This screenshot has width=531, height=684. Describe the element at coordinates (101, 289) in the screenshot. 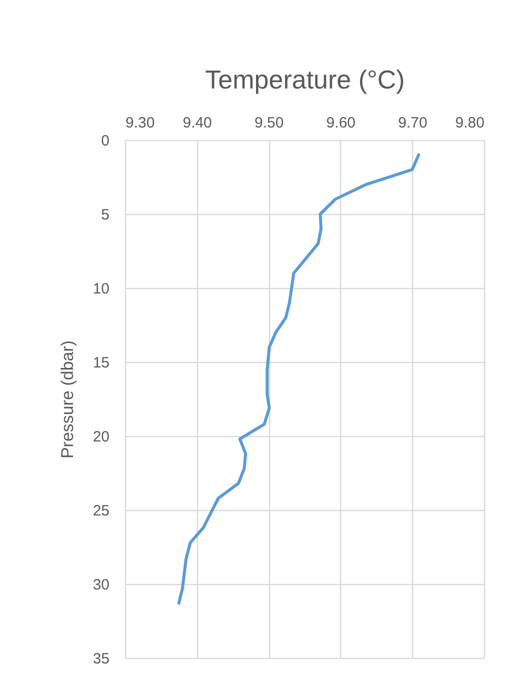

I see `y-tick-label: 10` at that location.